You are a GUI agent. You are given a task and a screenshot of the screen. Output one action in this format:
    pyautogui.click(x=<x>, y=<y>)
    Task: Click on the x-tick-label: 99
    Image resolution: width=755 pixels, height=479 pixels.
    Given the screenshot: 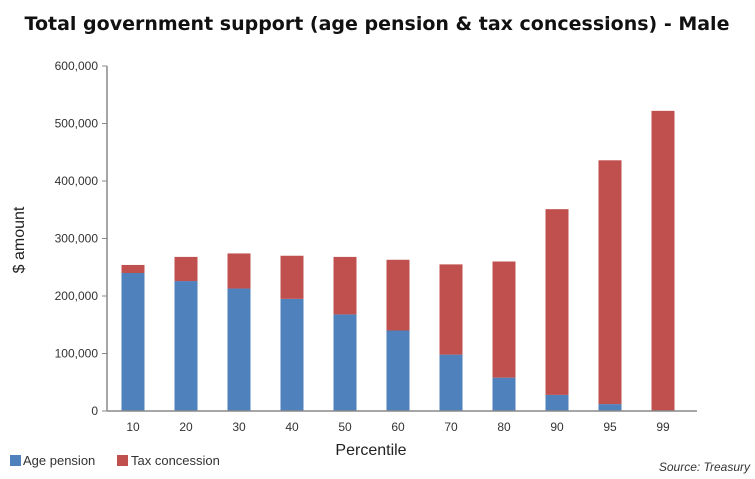 What is the action you would take?
    pyautogui.click(x=663, y=427)
    